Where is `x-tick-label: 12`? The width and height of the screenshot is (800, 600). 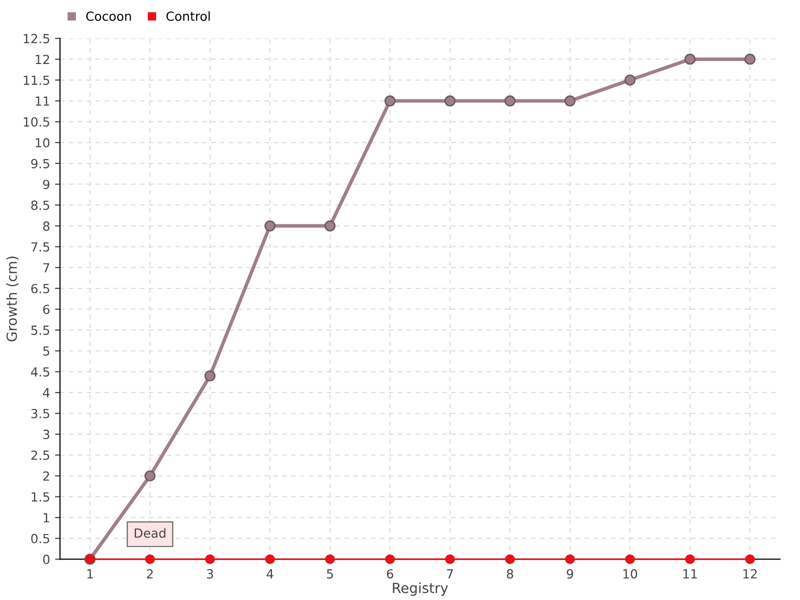 x-tick-label: 12 is located at coordinates (750, 573).